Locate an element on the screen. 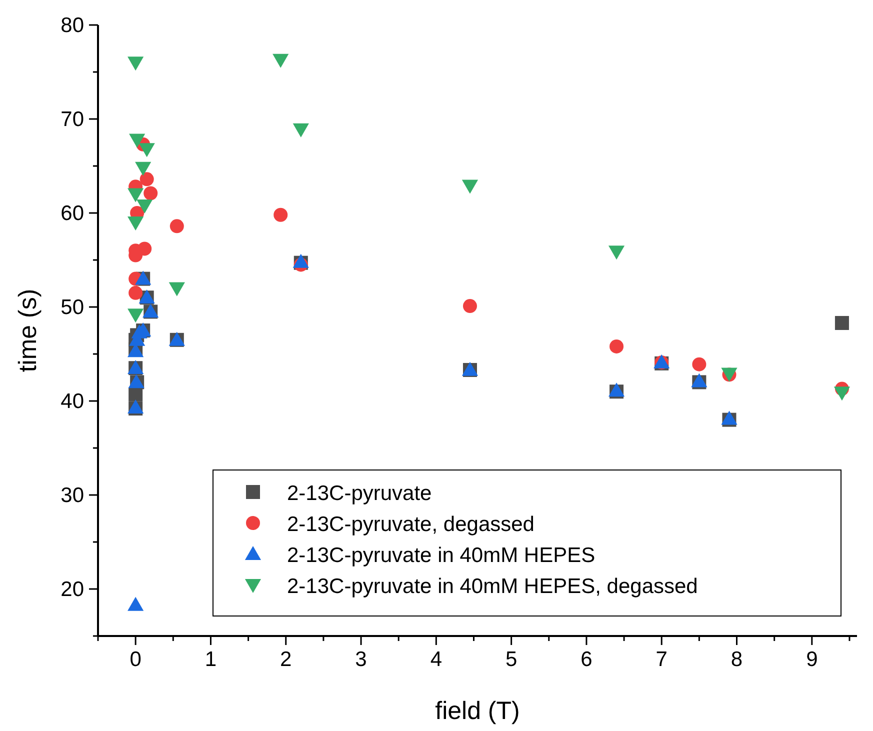 This screenshot has width=873, height=731. x-tick-label: 8 is located at coordinates (736, 659).